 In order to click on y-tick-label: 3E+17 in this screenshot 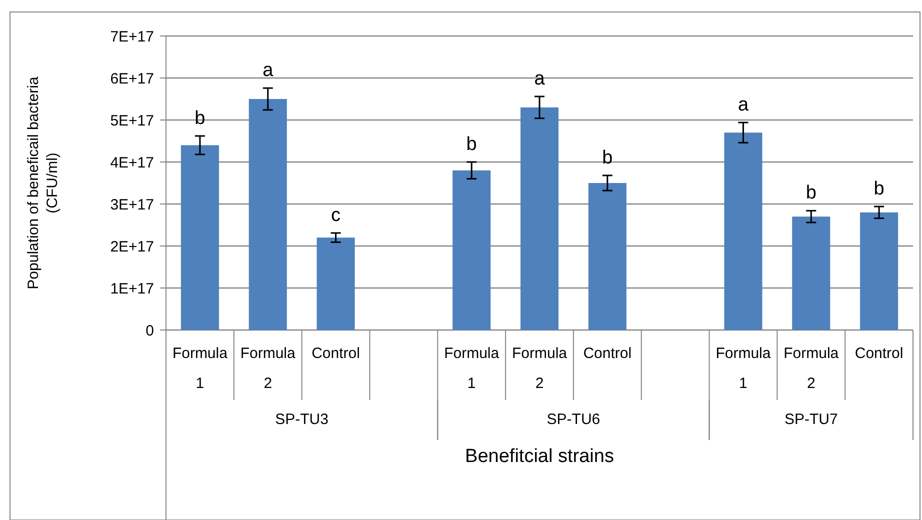, I will do `click(132, 205)`.